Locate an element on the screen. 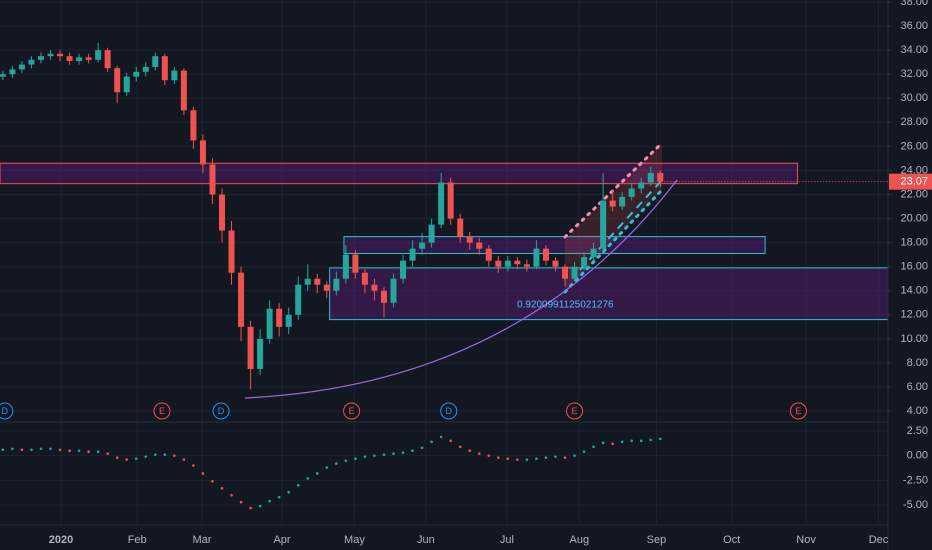 This screenshot has width=932, height=550. x-tick-label: Mar is located at coordinates (202, 540).